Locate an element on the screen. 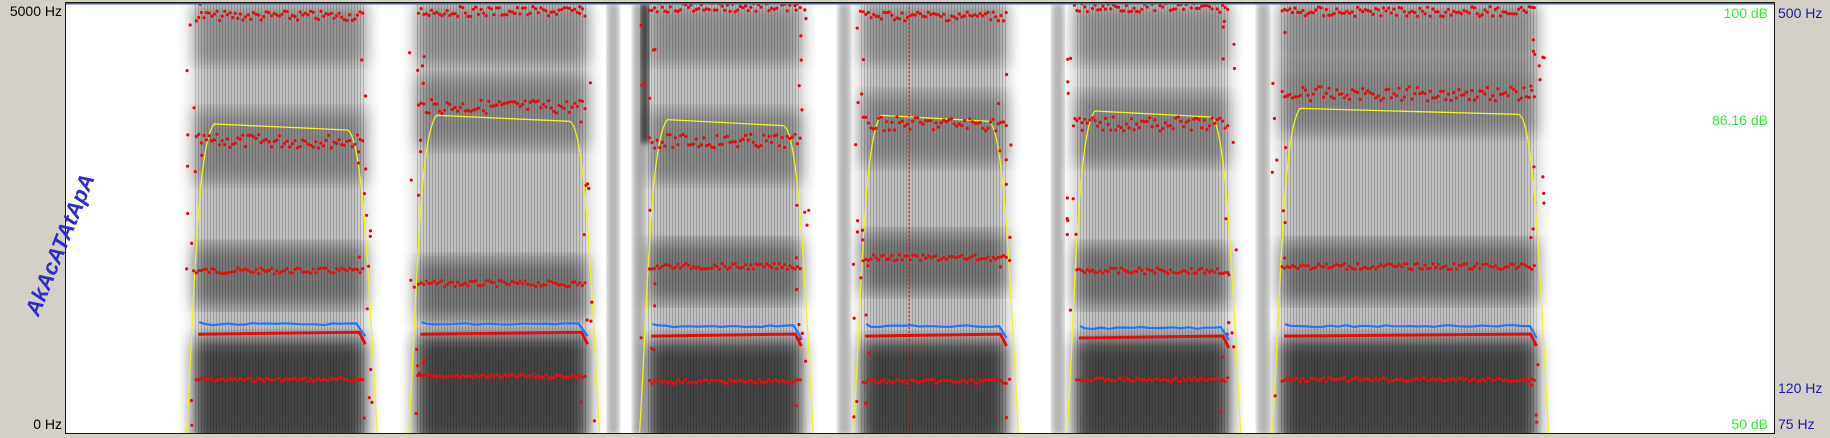 This screenshot has width=1830, height=438. formant-track is located at coordinates (932, 214).